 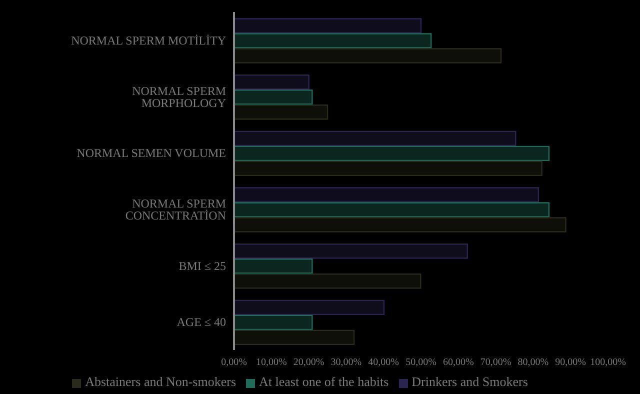 What do you see at coordinates (384, 362) in the screenshot?
I see `x-tick-label: 40,00%` at bounding box center [384, 362].